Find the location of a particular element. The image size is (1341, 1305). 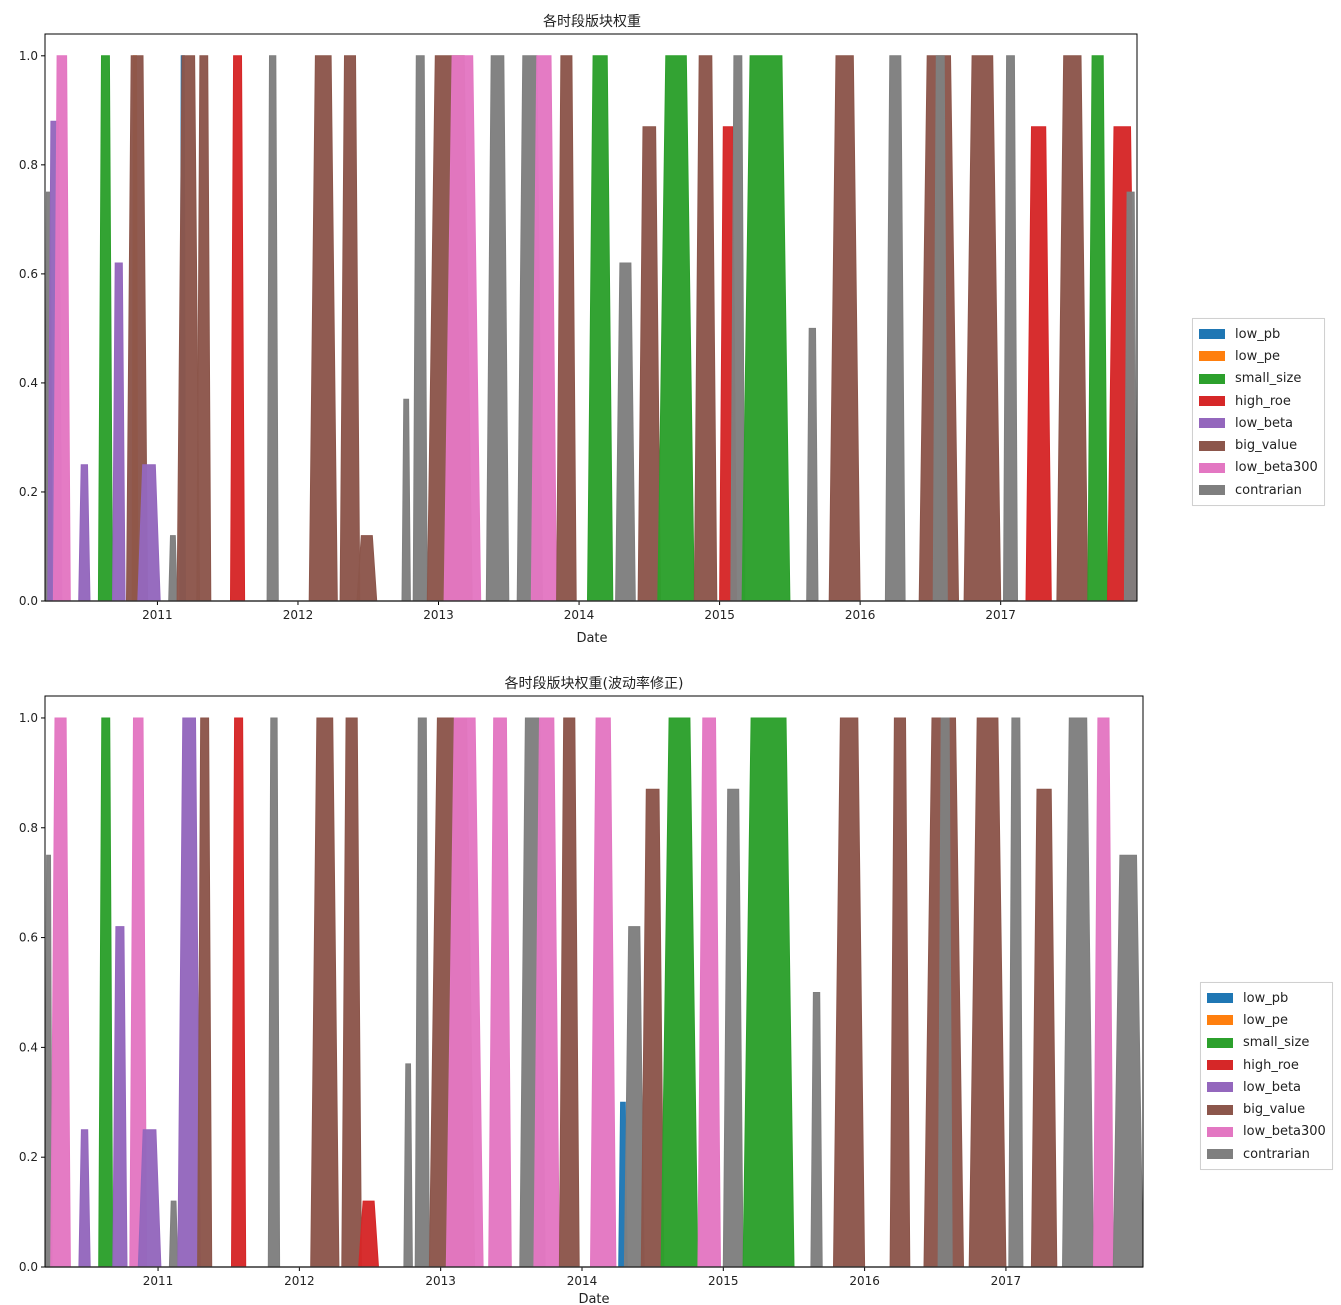

chart-title: 各时段版块权重 is located at coordinates (592, 22).